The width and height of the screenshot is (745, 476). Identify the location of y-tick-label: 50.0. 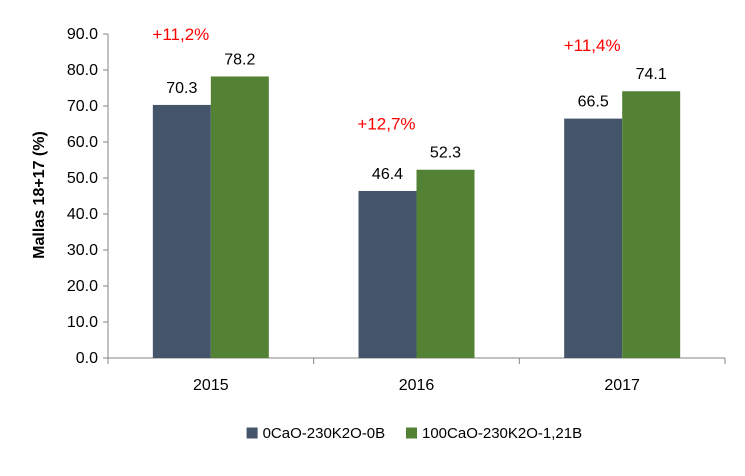
(82, 178).